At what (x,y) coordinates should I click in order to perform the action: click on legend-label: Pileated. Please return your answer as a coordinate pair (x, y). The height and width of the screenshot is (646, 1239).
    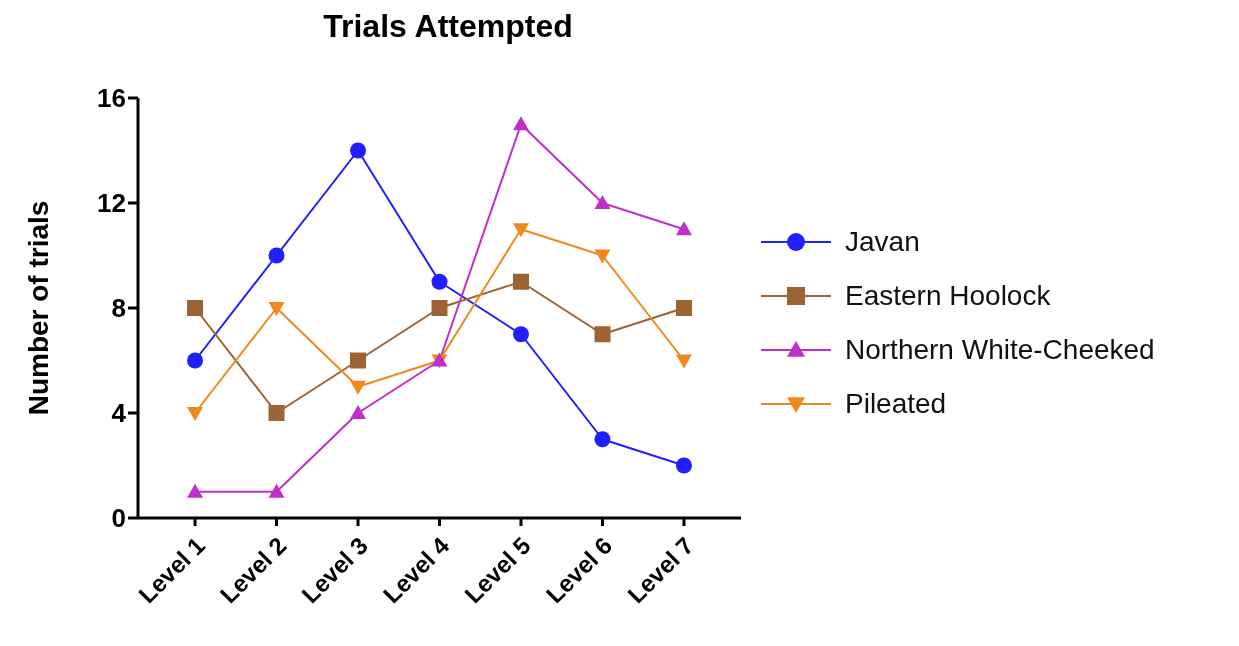
    Looking at the image, I should click on (896, 404).